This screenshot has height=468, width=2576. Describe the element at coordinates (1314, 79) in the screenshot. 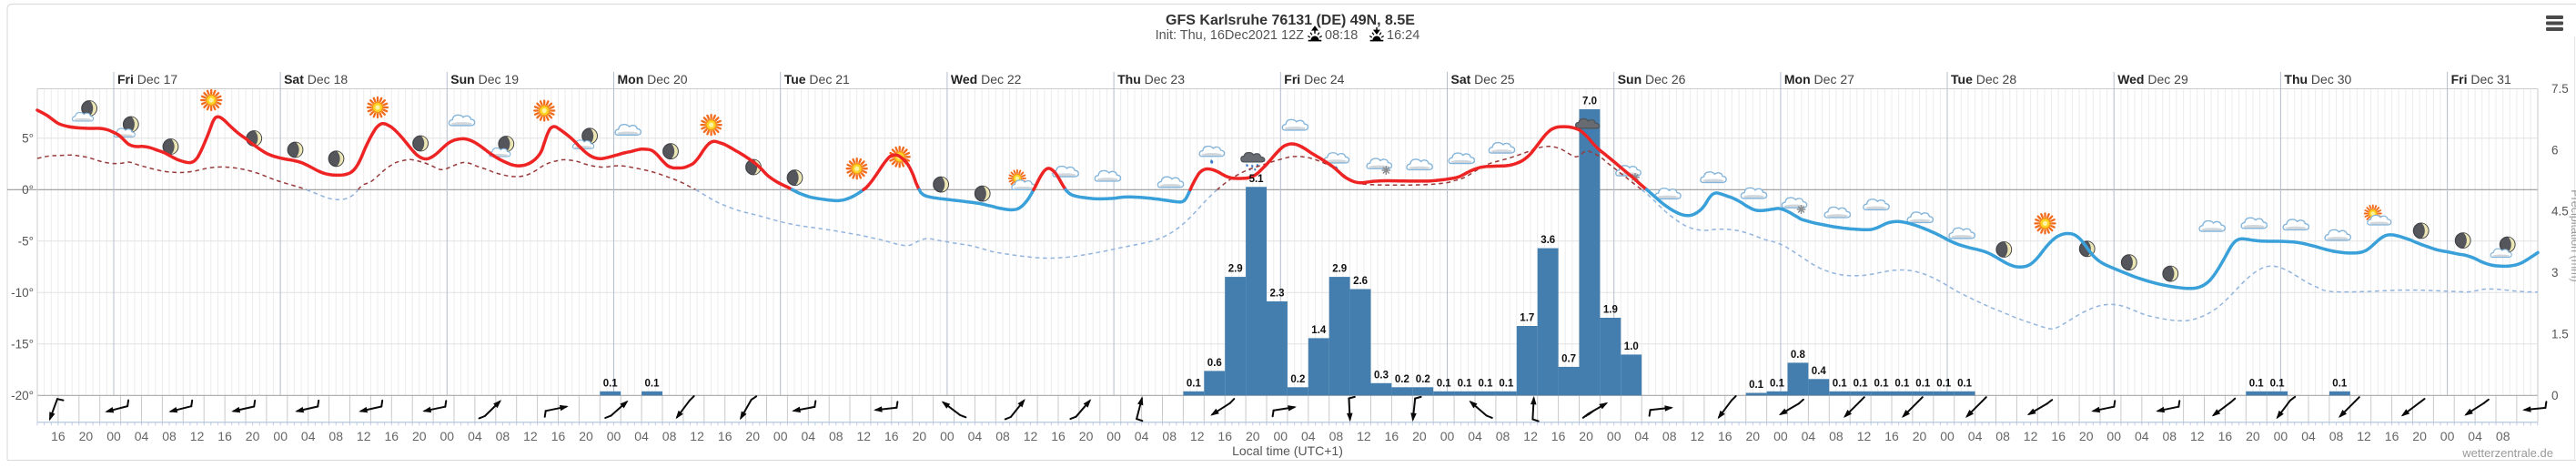

I see `svg-text: Fri Dec 24` at that location.